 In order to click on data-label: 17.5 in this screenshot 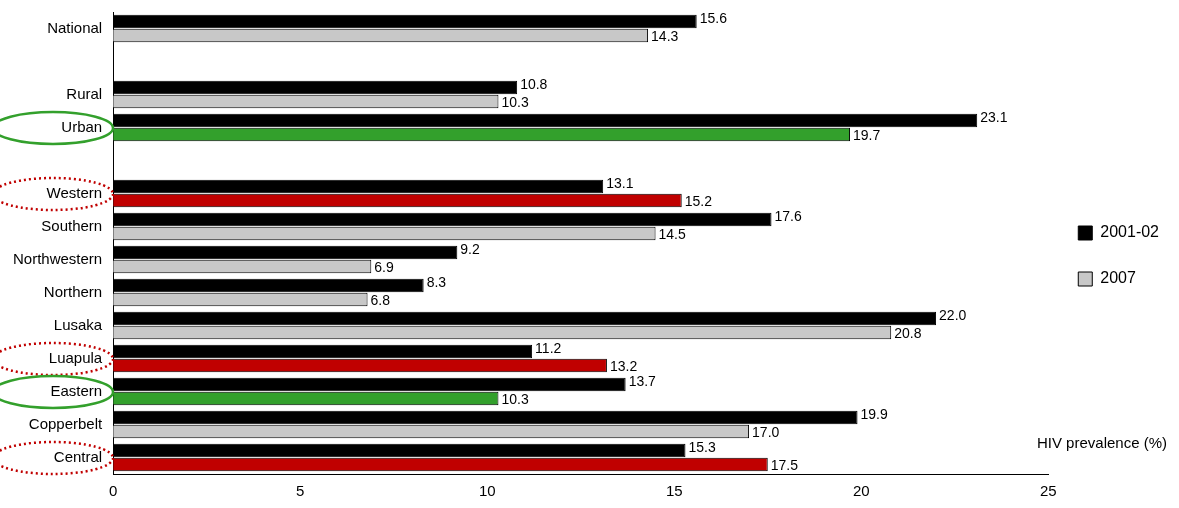, I will do `click(784, 465)`.